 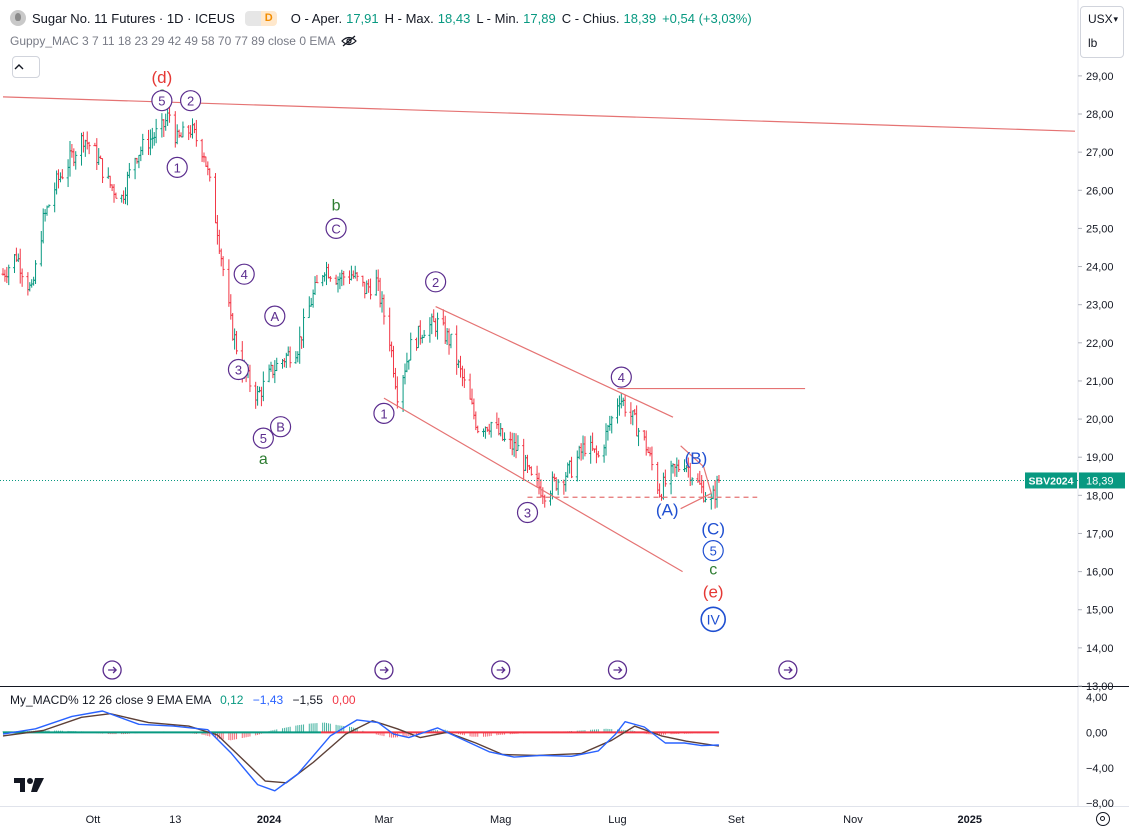 What do you see at coordinates (500, 820) in the screenshot?
I see `time-axis-tick-label: Mag` at bounding box center [500, 820].